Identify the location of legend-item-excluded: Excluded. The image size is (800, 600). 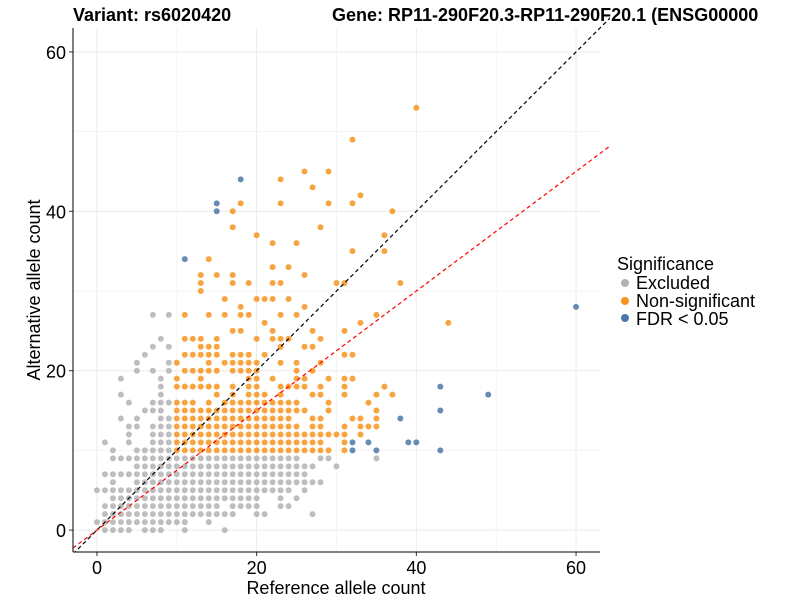
(665, 283).